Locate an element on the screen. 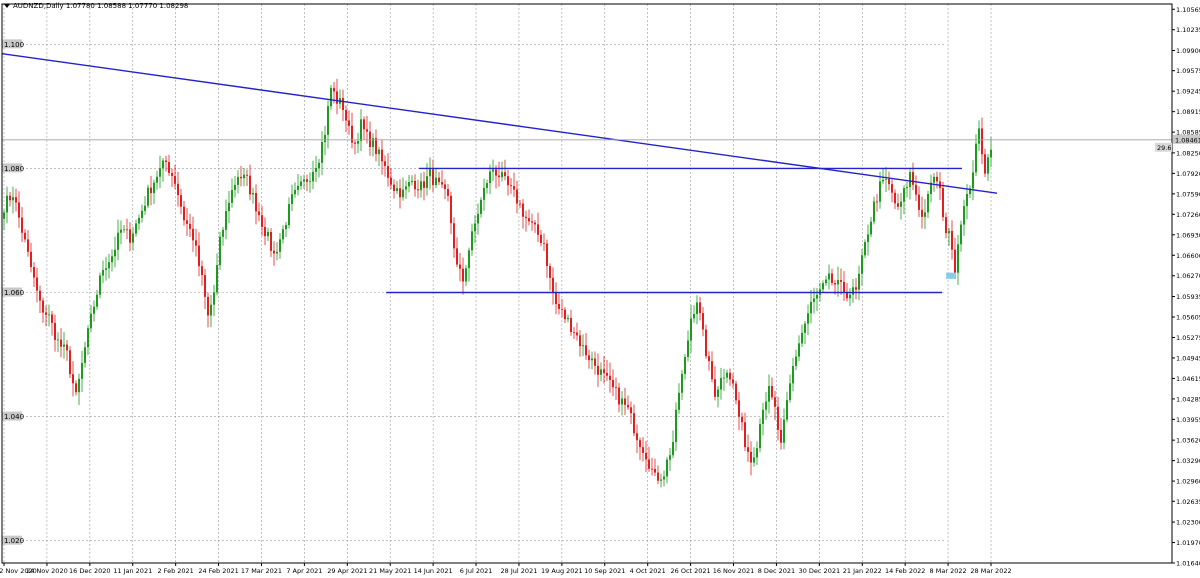  dropdown-triangle-icon is located at coordinates (7, 6).